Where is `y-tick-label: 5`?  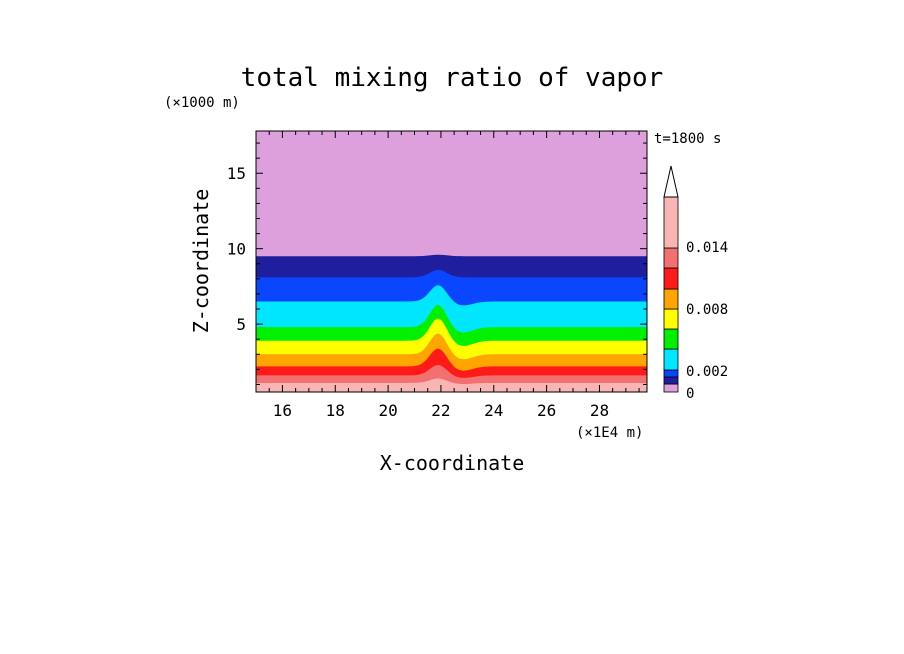 y-tick-label: 5 is located at coordinates (241, 324).